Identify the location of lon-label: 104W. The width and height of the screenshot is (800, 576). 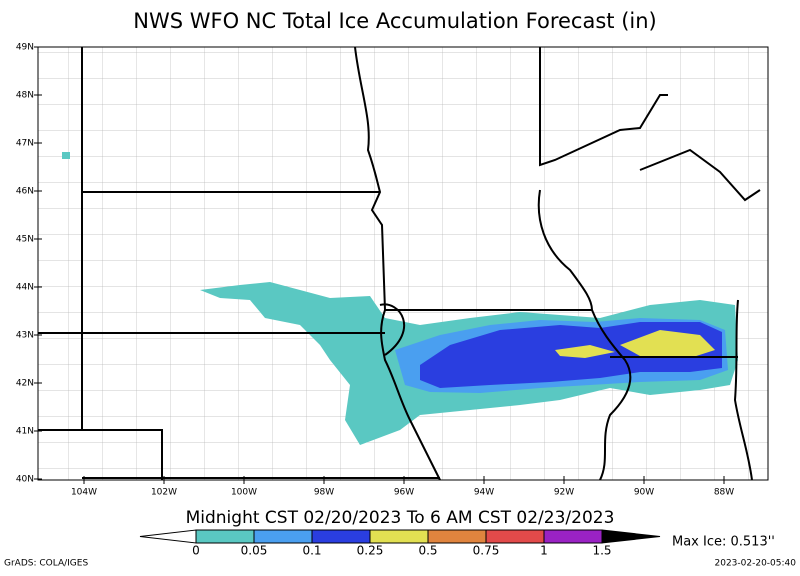
(84, 493).